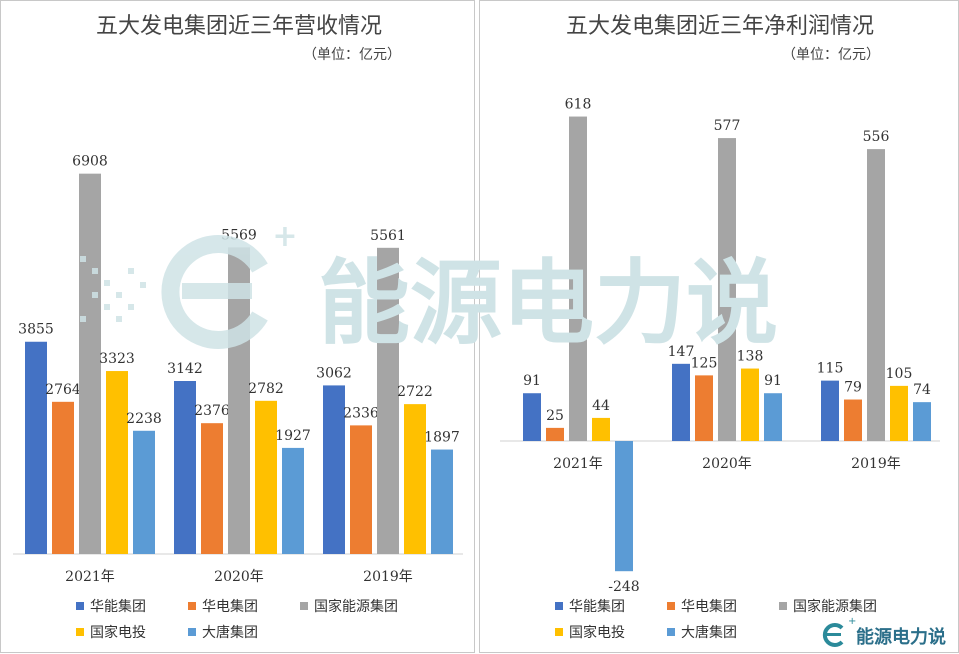  Describe the element at coordinates (388, 236) in the screenshot. I see `data-label: 5561` at that location.